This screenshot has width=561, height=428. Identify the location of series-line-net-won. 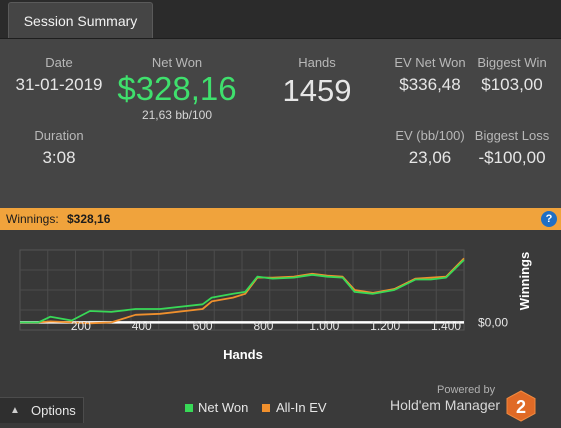
(242, 291).